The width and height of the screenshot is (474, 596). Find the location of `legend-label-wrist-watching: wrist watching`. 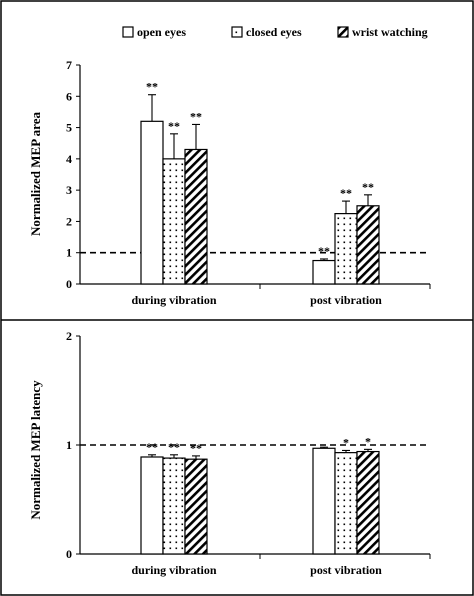

legend-label-wrist-watching: wrist watching is located at coordinates (390, 32).